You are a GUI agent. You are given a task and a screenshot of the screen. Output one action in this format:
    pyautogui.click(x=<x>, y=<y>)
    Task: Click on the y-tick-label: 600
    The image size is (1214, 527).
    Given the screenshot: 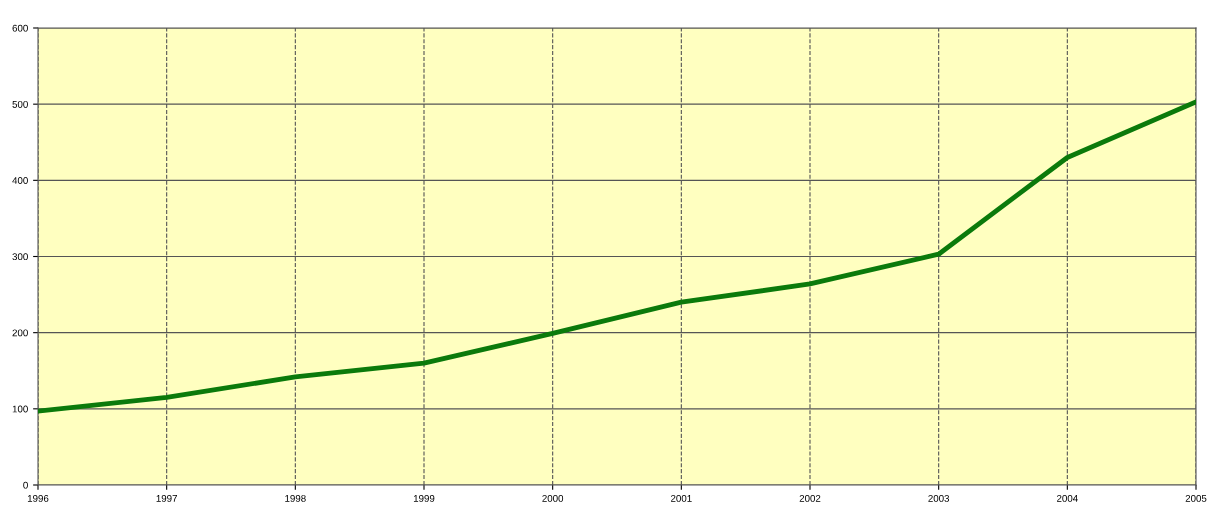 What is the action you would take?
    pyautogui.click(x=20, y=28)
    